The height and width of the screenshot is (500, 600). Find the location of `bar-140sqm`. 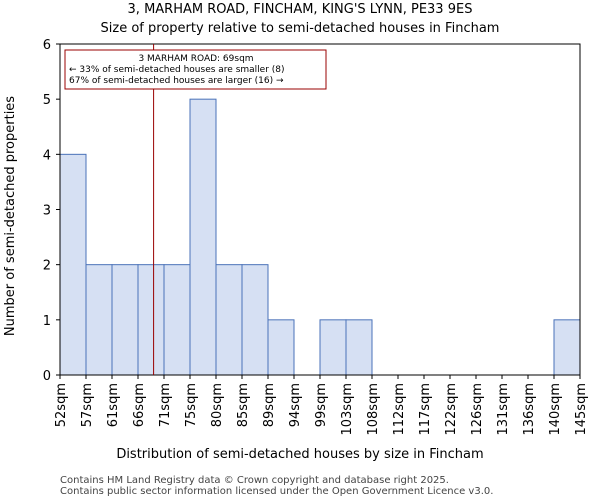

bar-140sqm is located at coordinates (567, 347).